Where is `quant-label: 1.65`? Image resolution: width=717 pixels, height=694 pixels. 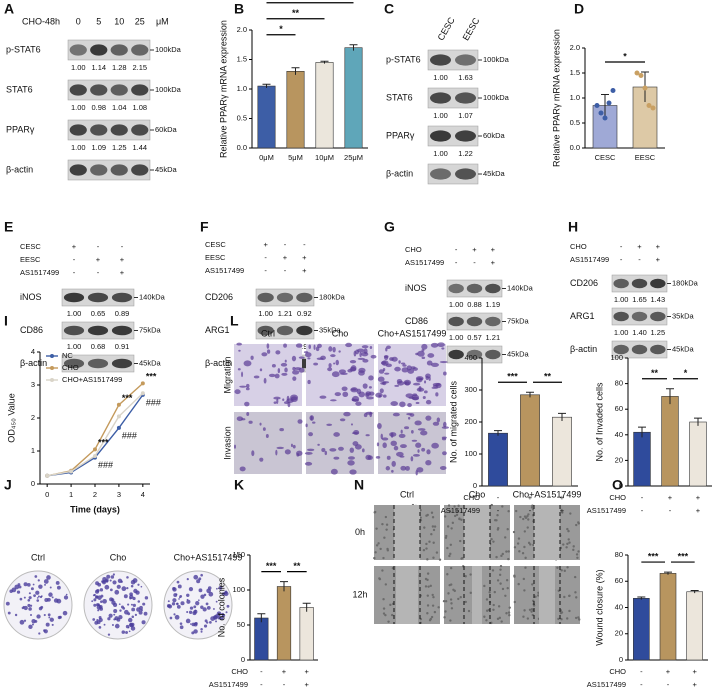 quant-label: 1.65 is located at coordinates (639, 299).